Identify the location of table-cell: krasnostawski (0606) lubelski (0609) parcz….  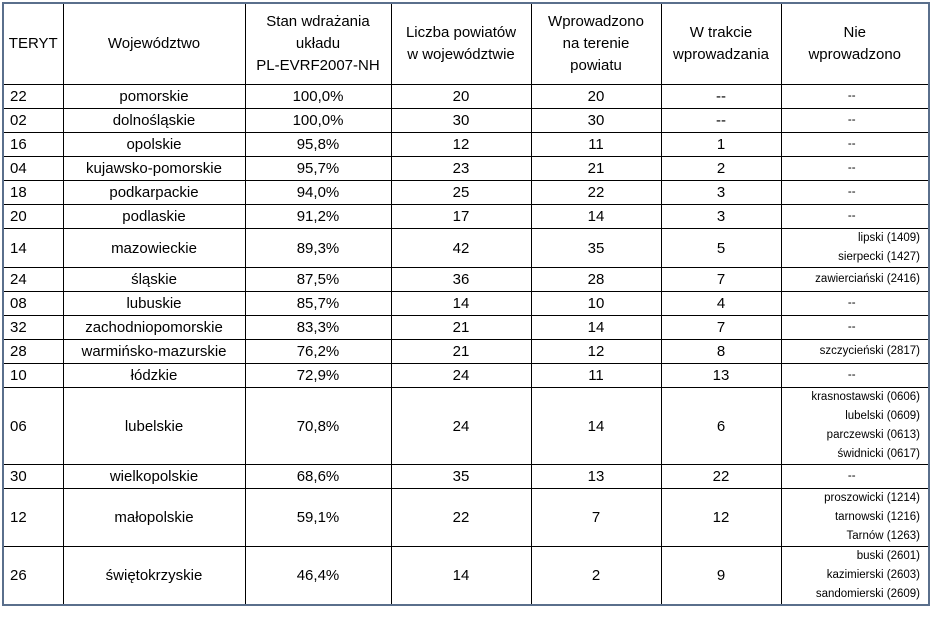
(855, 426).